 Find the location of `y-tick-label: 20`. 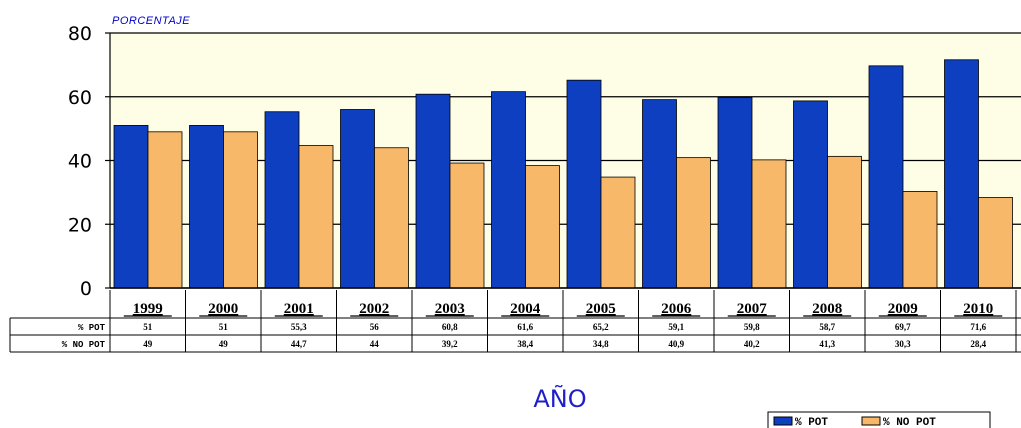

y-tick-label: 20 is located at coordinates (80, 225).